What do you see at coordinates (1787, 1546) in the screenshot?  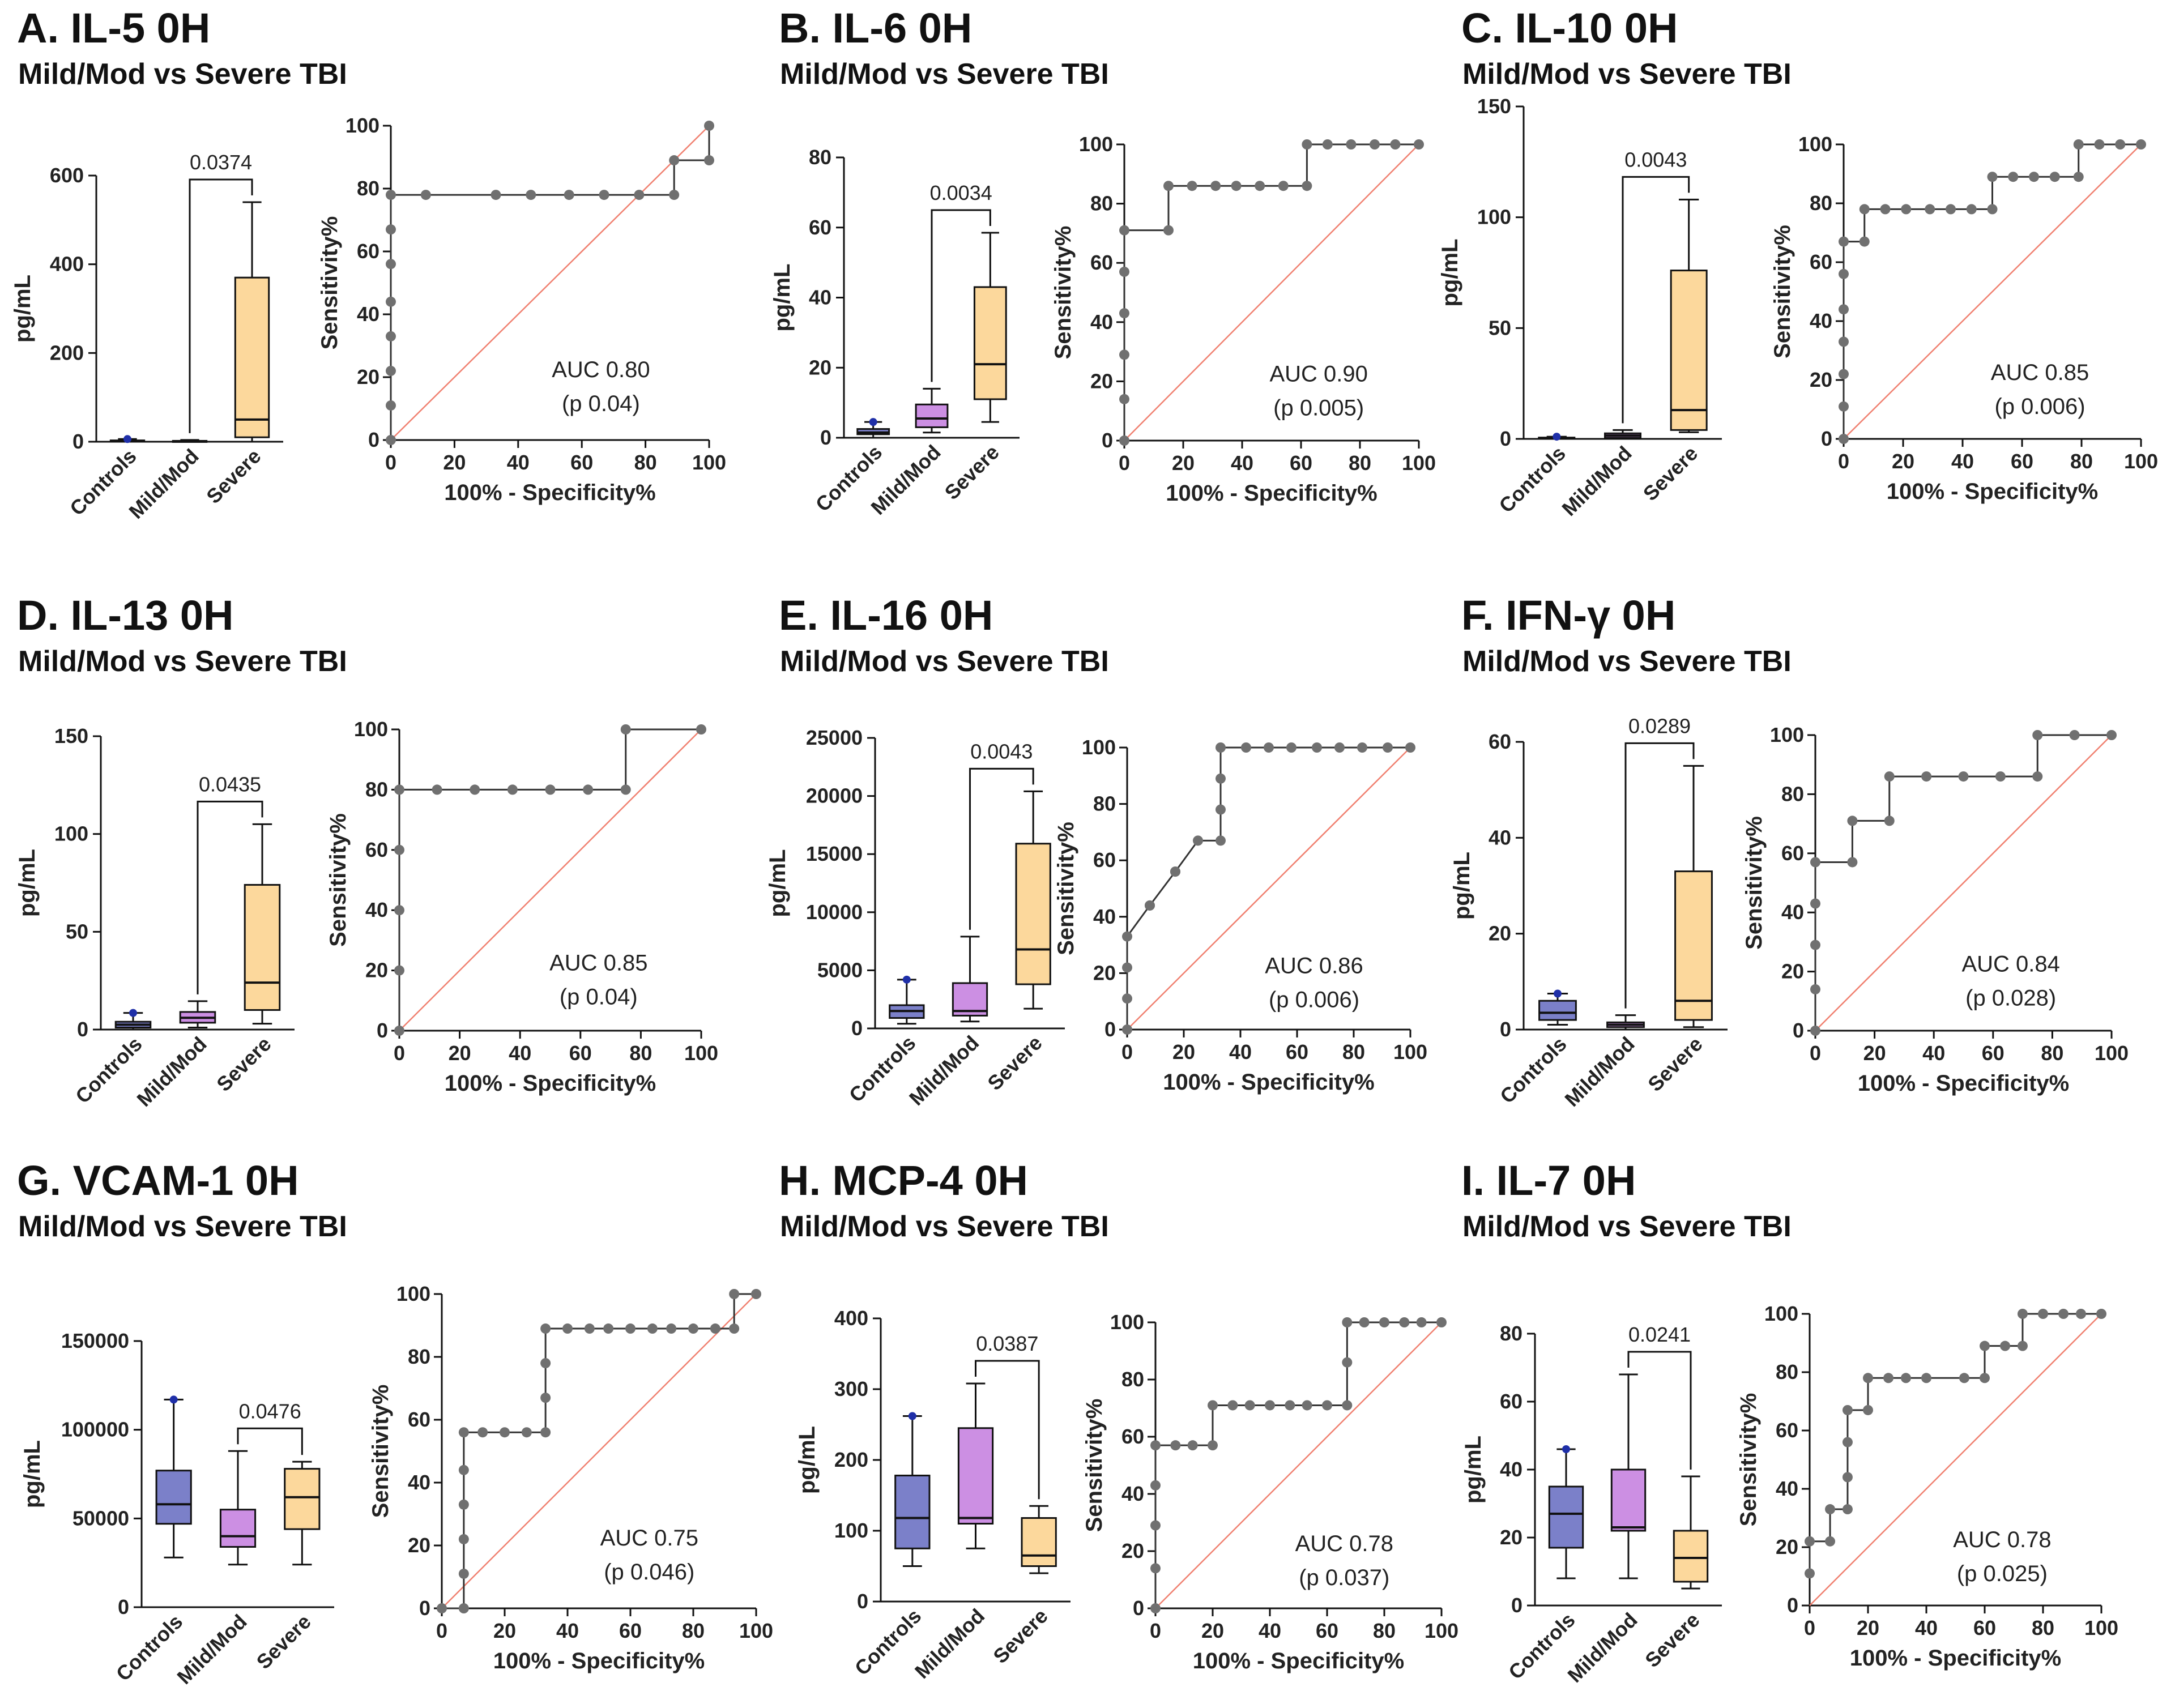 I see `roc-y-tick-label: 20` at bounding box center [1787, 1546].